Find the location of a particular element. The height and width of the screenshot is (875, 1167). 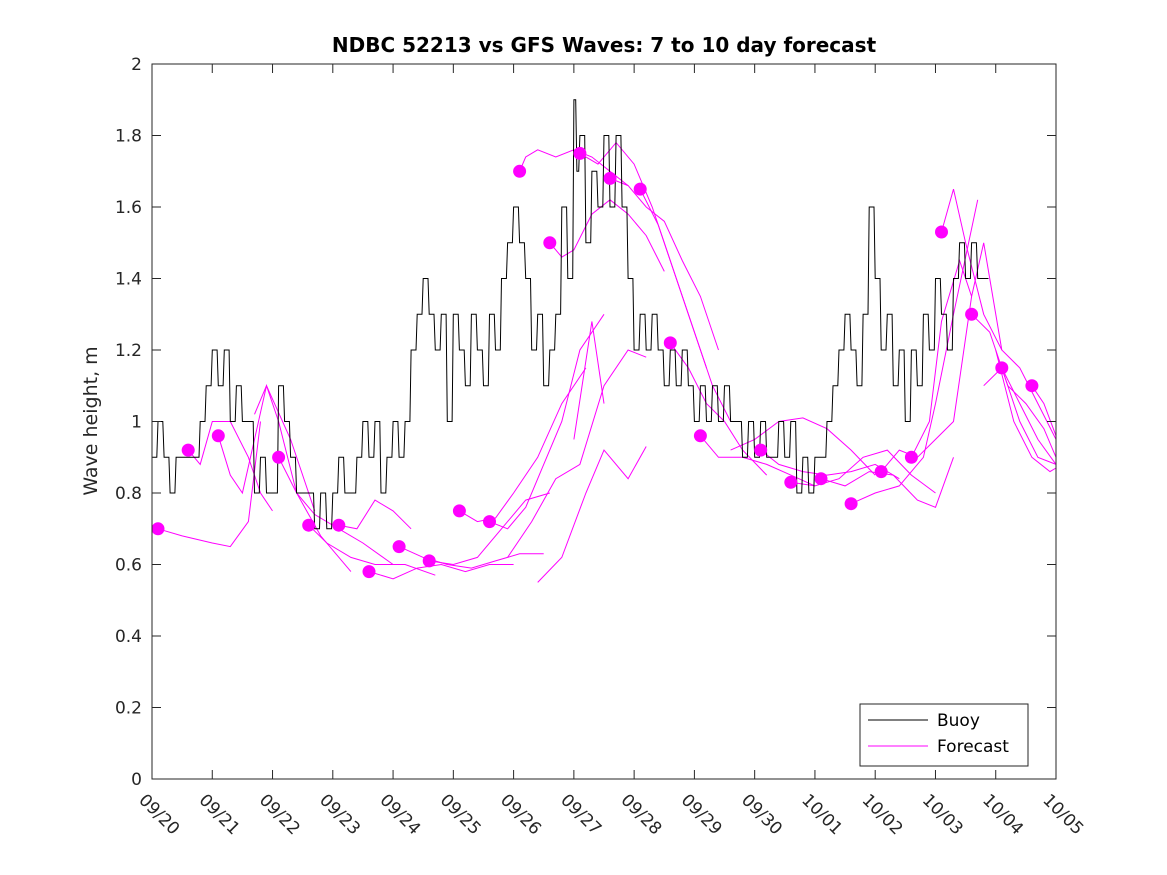

y-tick-label: 1 is located at coordinates (136, 423).